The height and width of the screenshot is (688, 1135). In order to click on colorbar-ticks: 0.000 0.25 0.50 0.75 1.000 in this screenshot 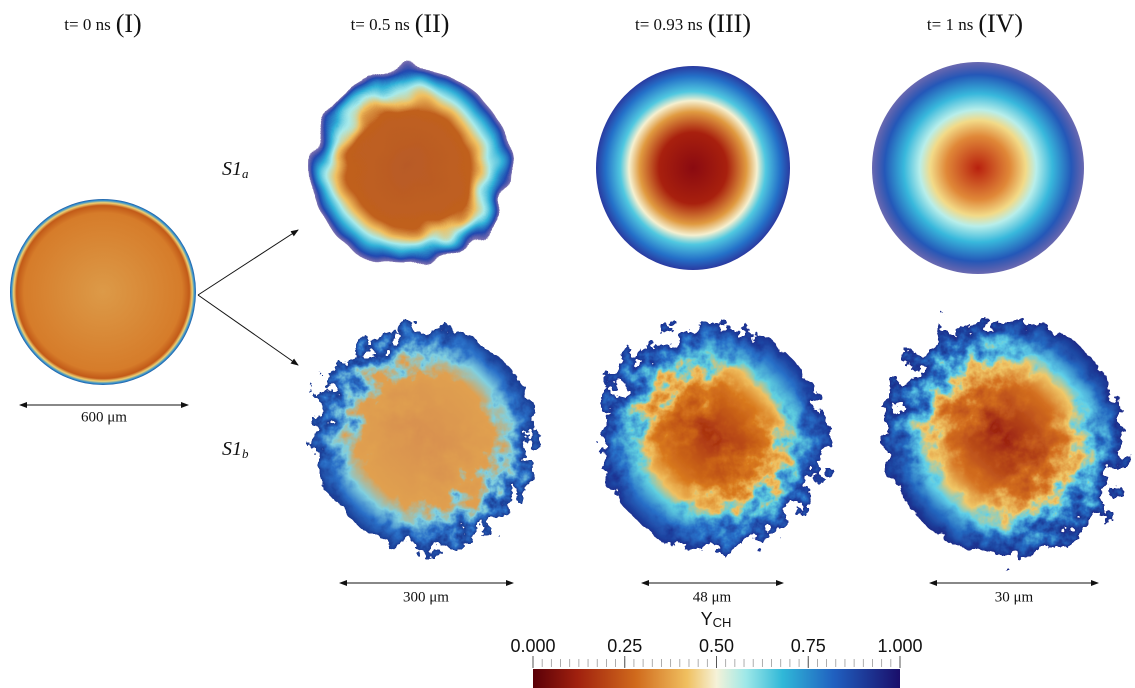, I will do `click(716, 652)`.